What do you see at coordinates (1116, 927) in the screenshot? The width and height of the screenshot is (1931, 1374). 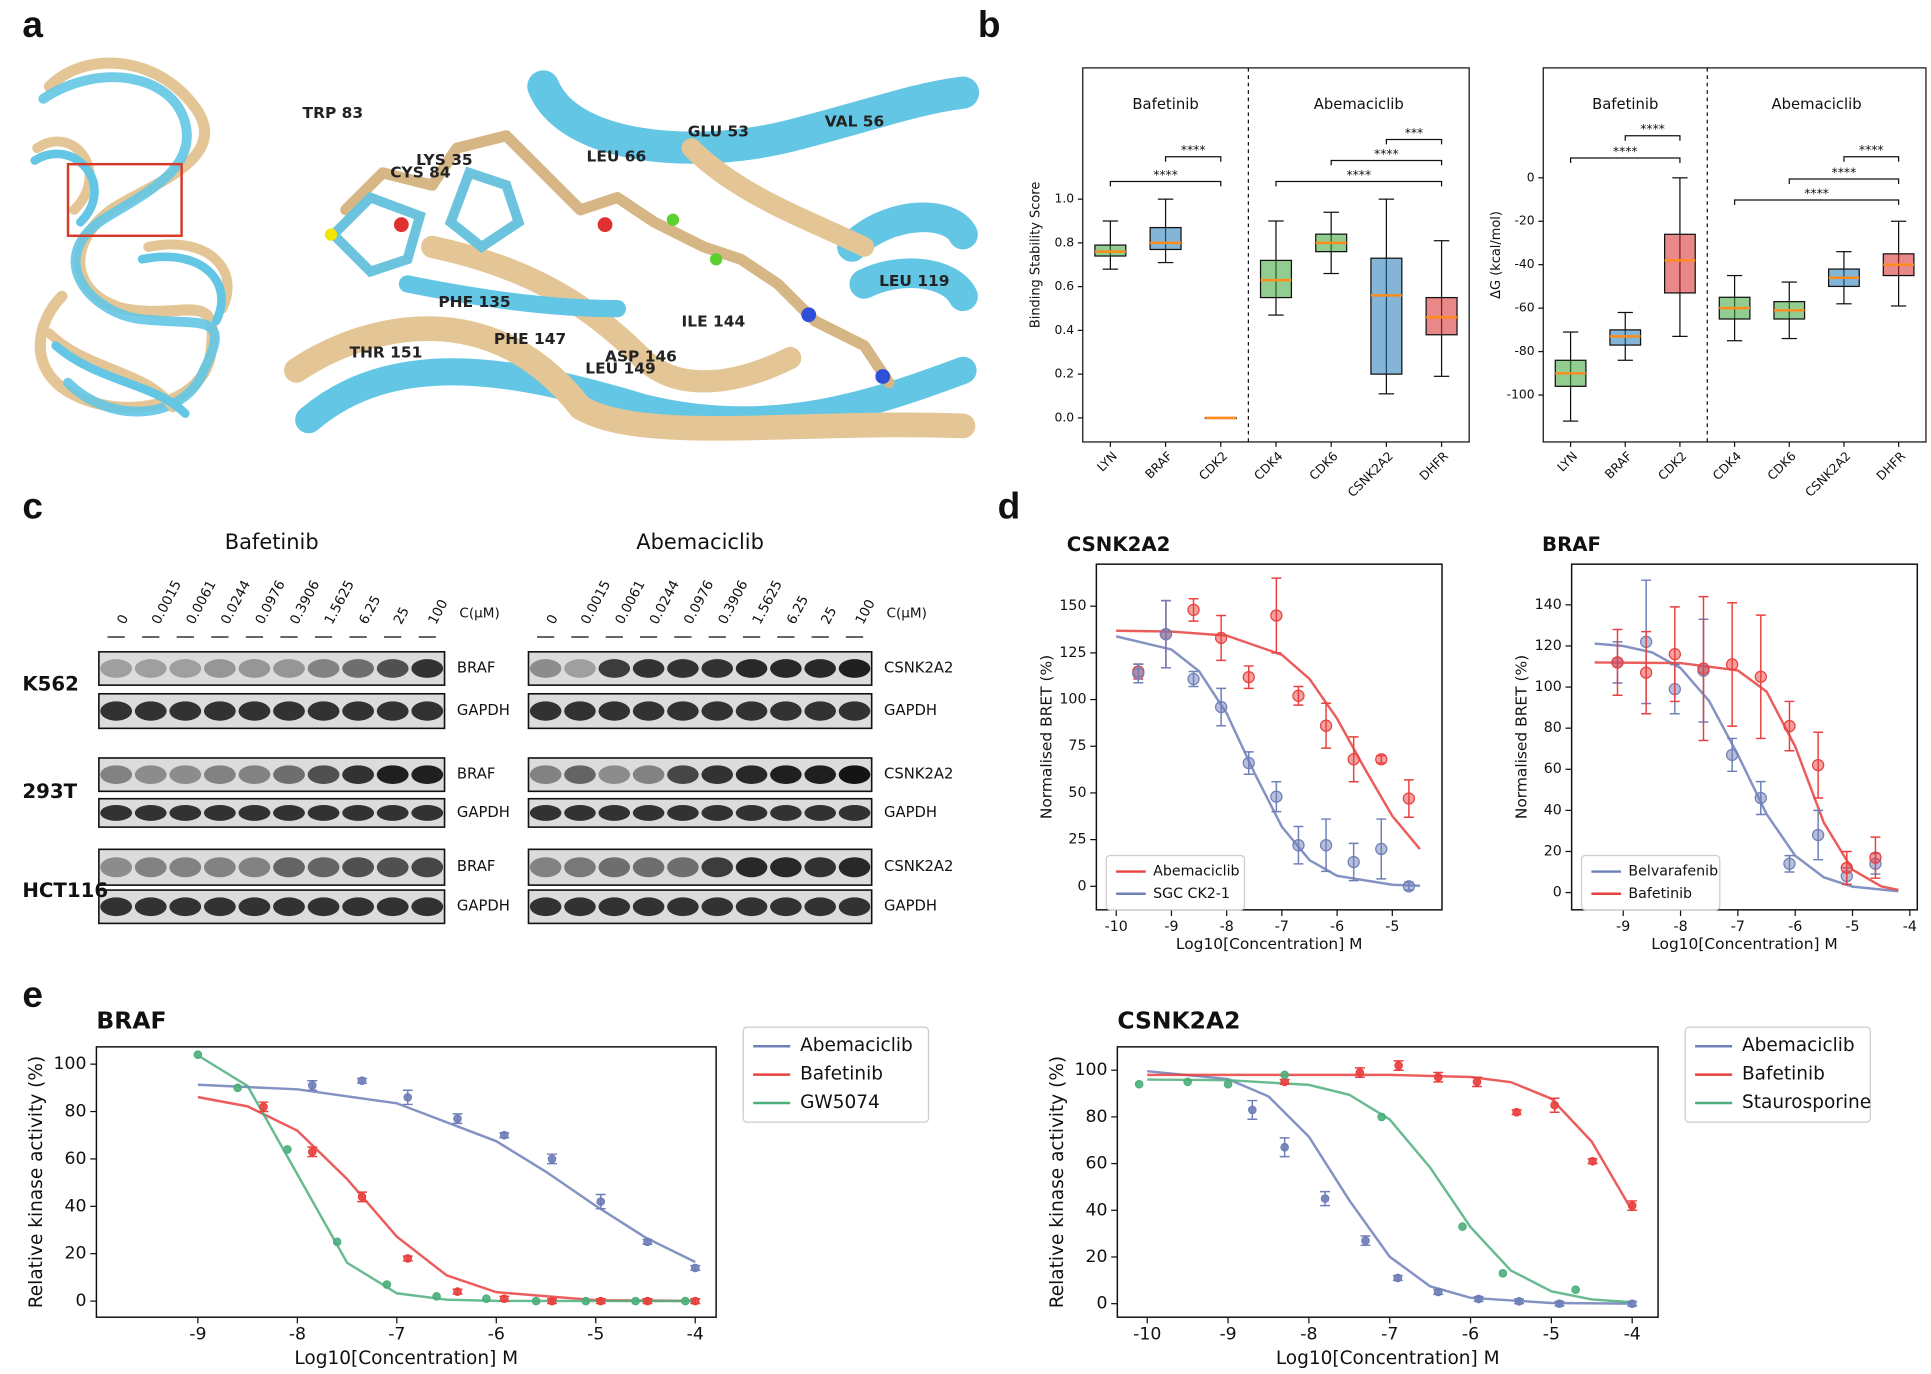 I see `x-tick-label: -10` at bounding box center [1116, 927].